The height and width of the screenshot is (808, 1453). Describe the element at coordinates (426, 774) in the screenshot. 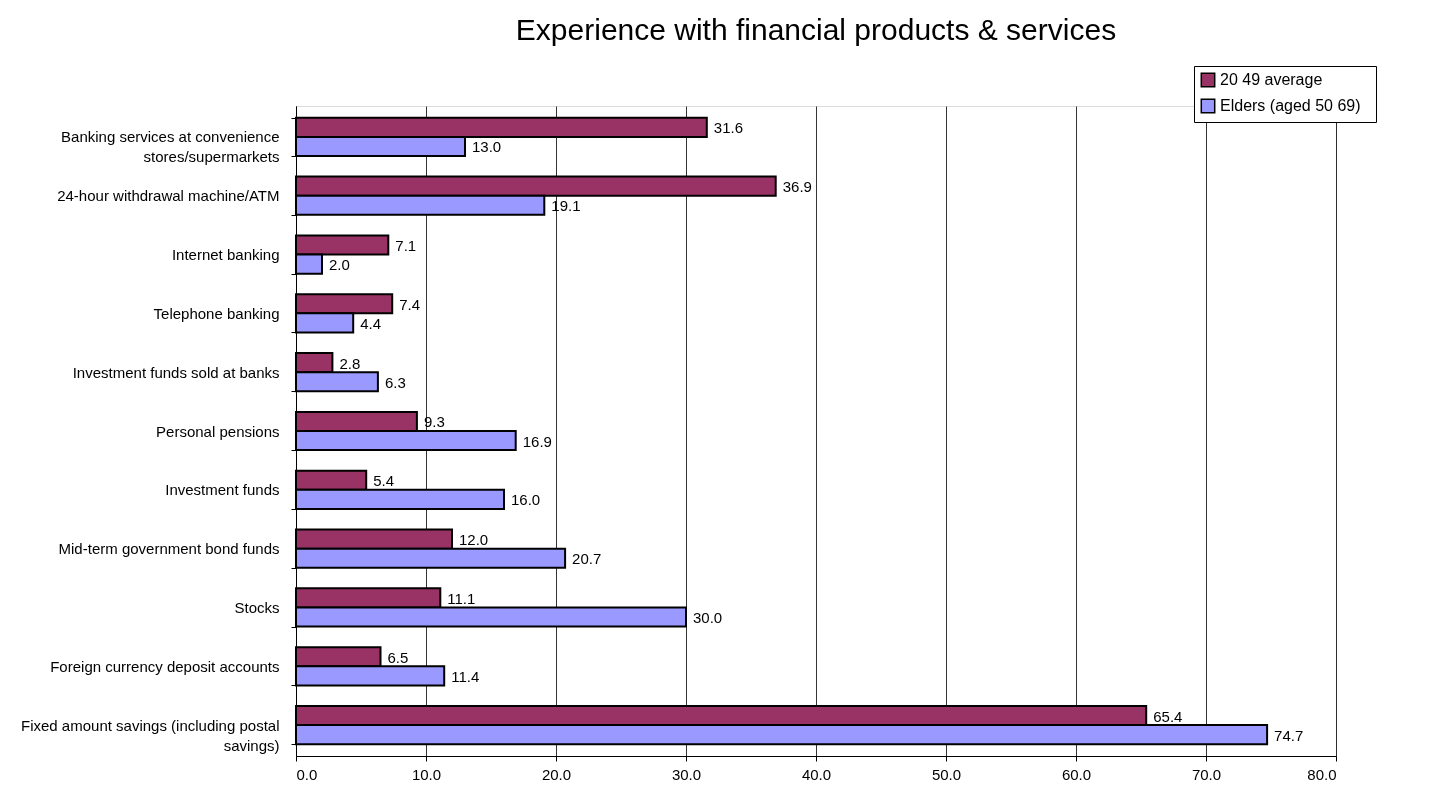

I see `x-tick-label: 10.0` at that location.